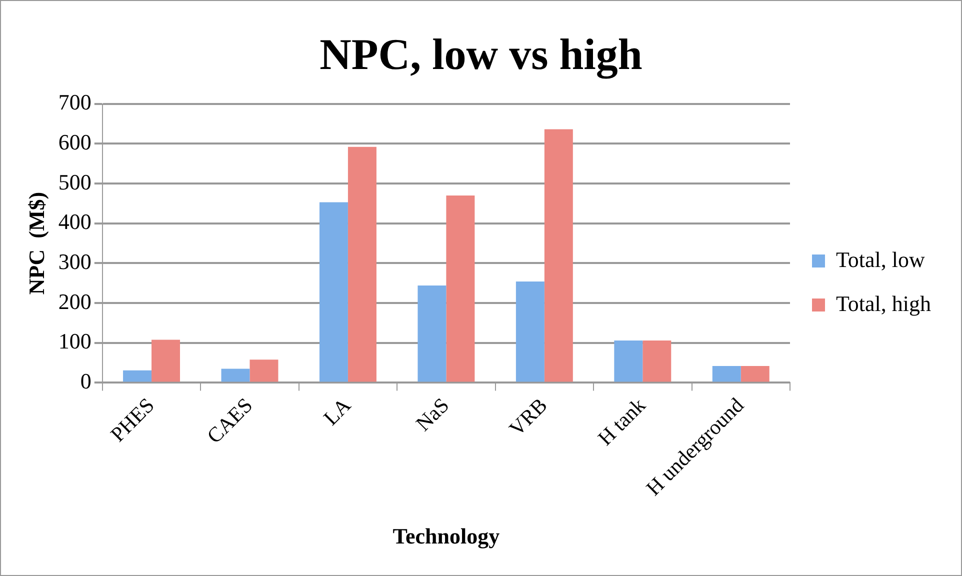  Describe the element at coordinates (446, 535) in the screenshot. I see `x-axis-title: Technology` at that location.